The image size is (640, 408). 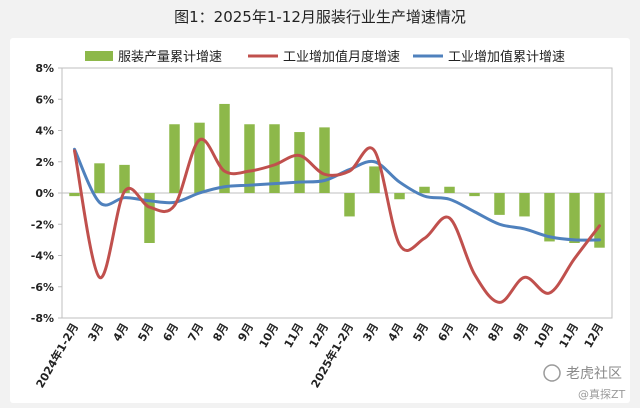 I want to click on y-tick-label: -8%, so click(x=42, y=318).